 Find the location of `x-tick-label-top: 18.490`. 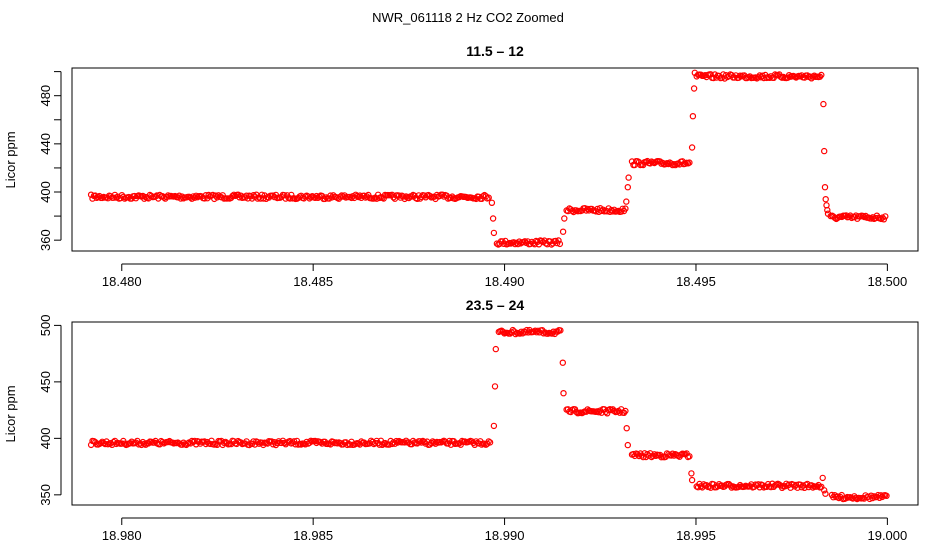

x-tick-label-top: 18.490 is located at coordinates (505, 281).